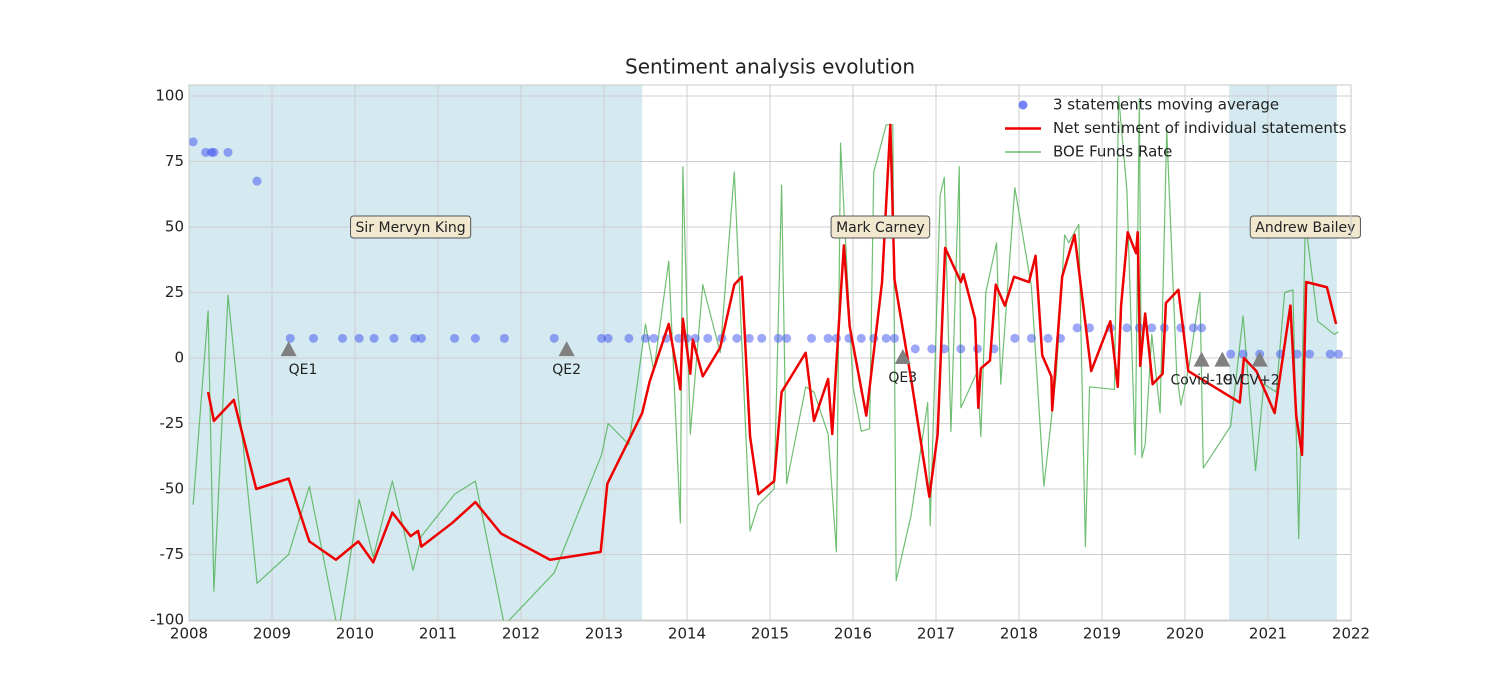 Image resolution: width=1500 pixels, height=700 pixels. What do you see at coordinates (902, 378) in the screenshot?
I see `event-label: QE3` at bounding box center [902, 378].